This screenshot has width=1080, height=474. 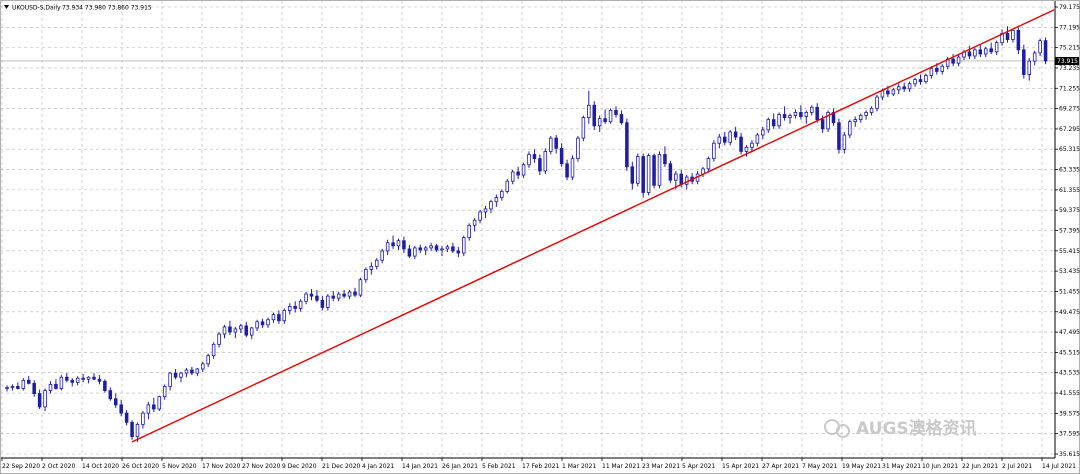 What do you see at coordinates (6, 7) in the screenshot?
I see `menu-arrow-icon` at bounding box center [6, 7].